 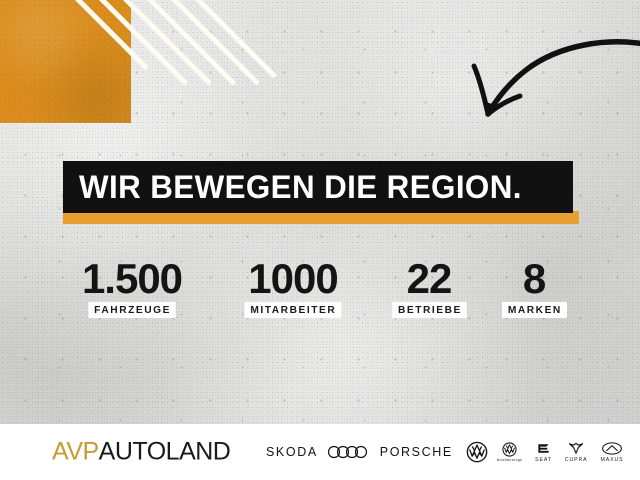 I want to click on stat-item-fahrzeuge: 1.500 FAHRZEUGE, so click(x=132, y=288).